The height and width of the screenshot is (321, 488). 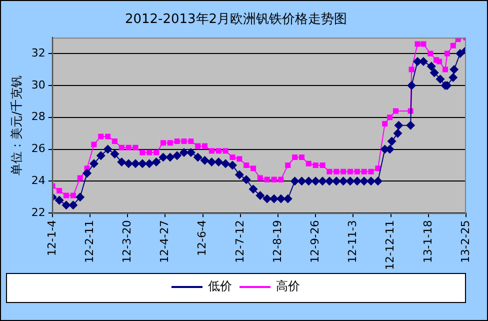 What do you see at coordinates (38, 212) in the screenshot?
I see `y-tick-label: 22` at bounding box center [38, 212].